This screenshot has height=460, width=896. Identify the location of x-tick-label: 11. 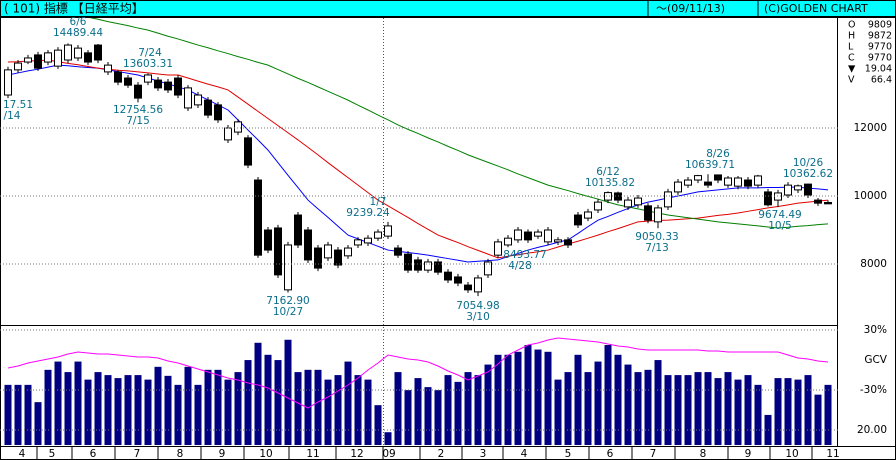
(832, 454).